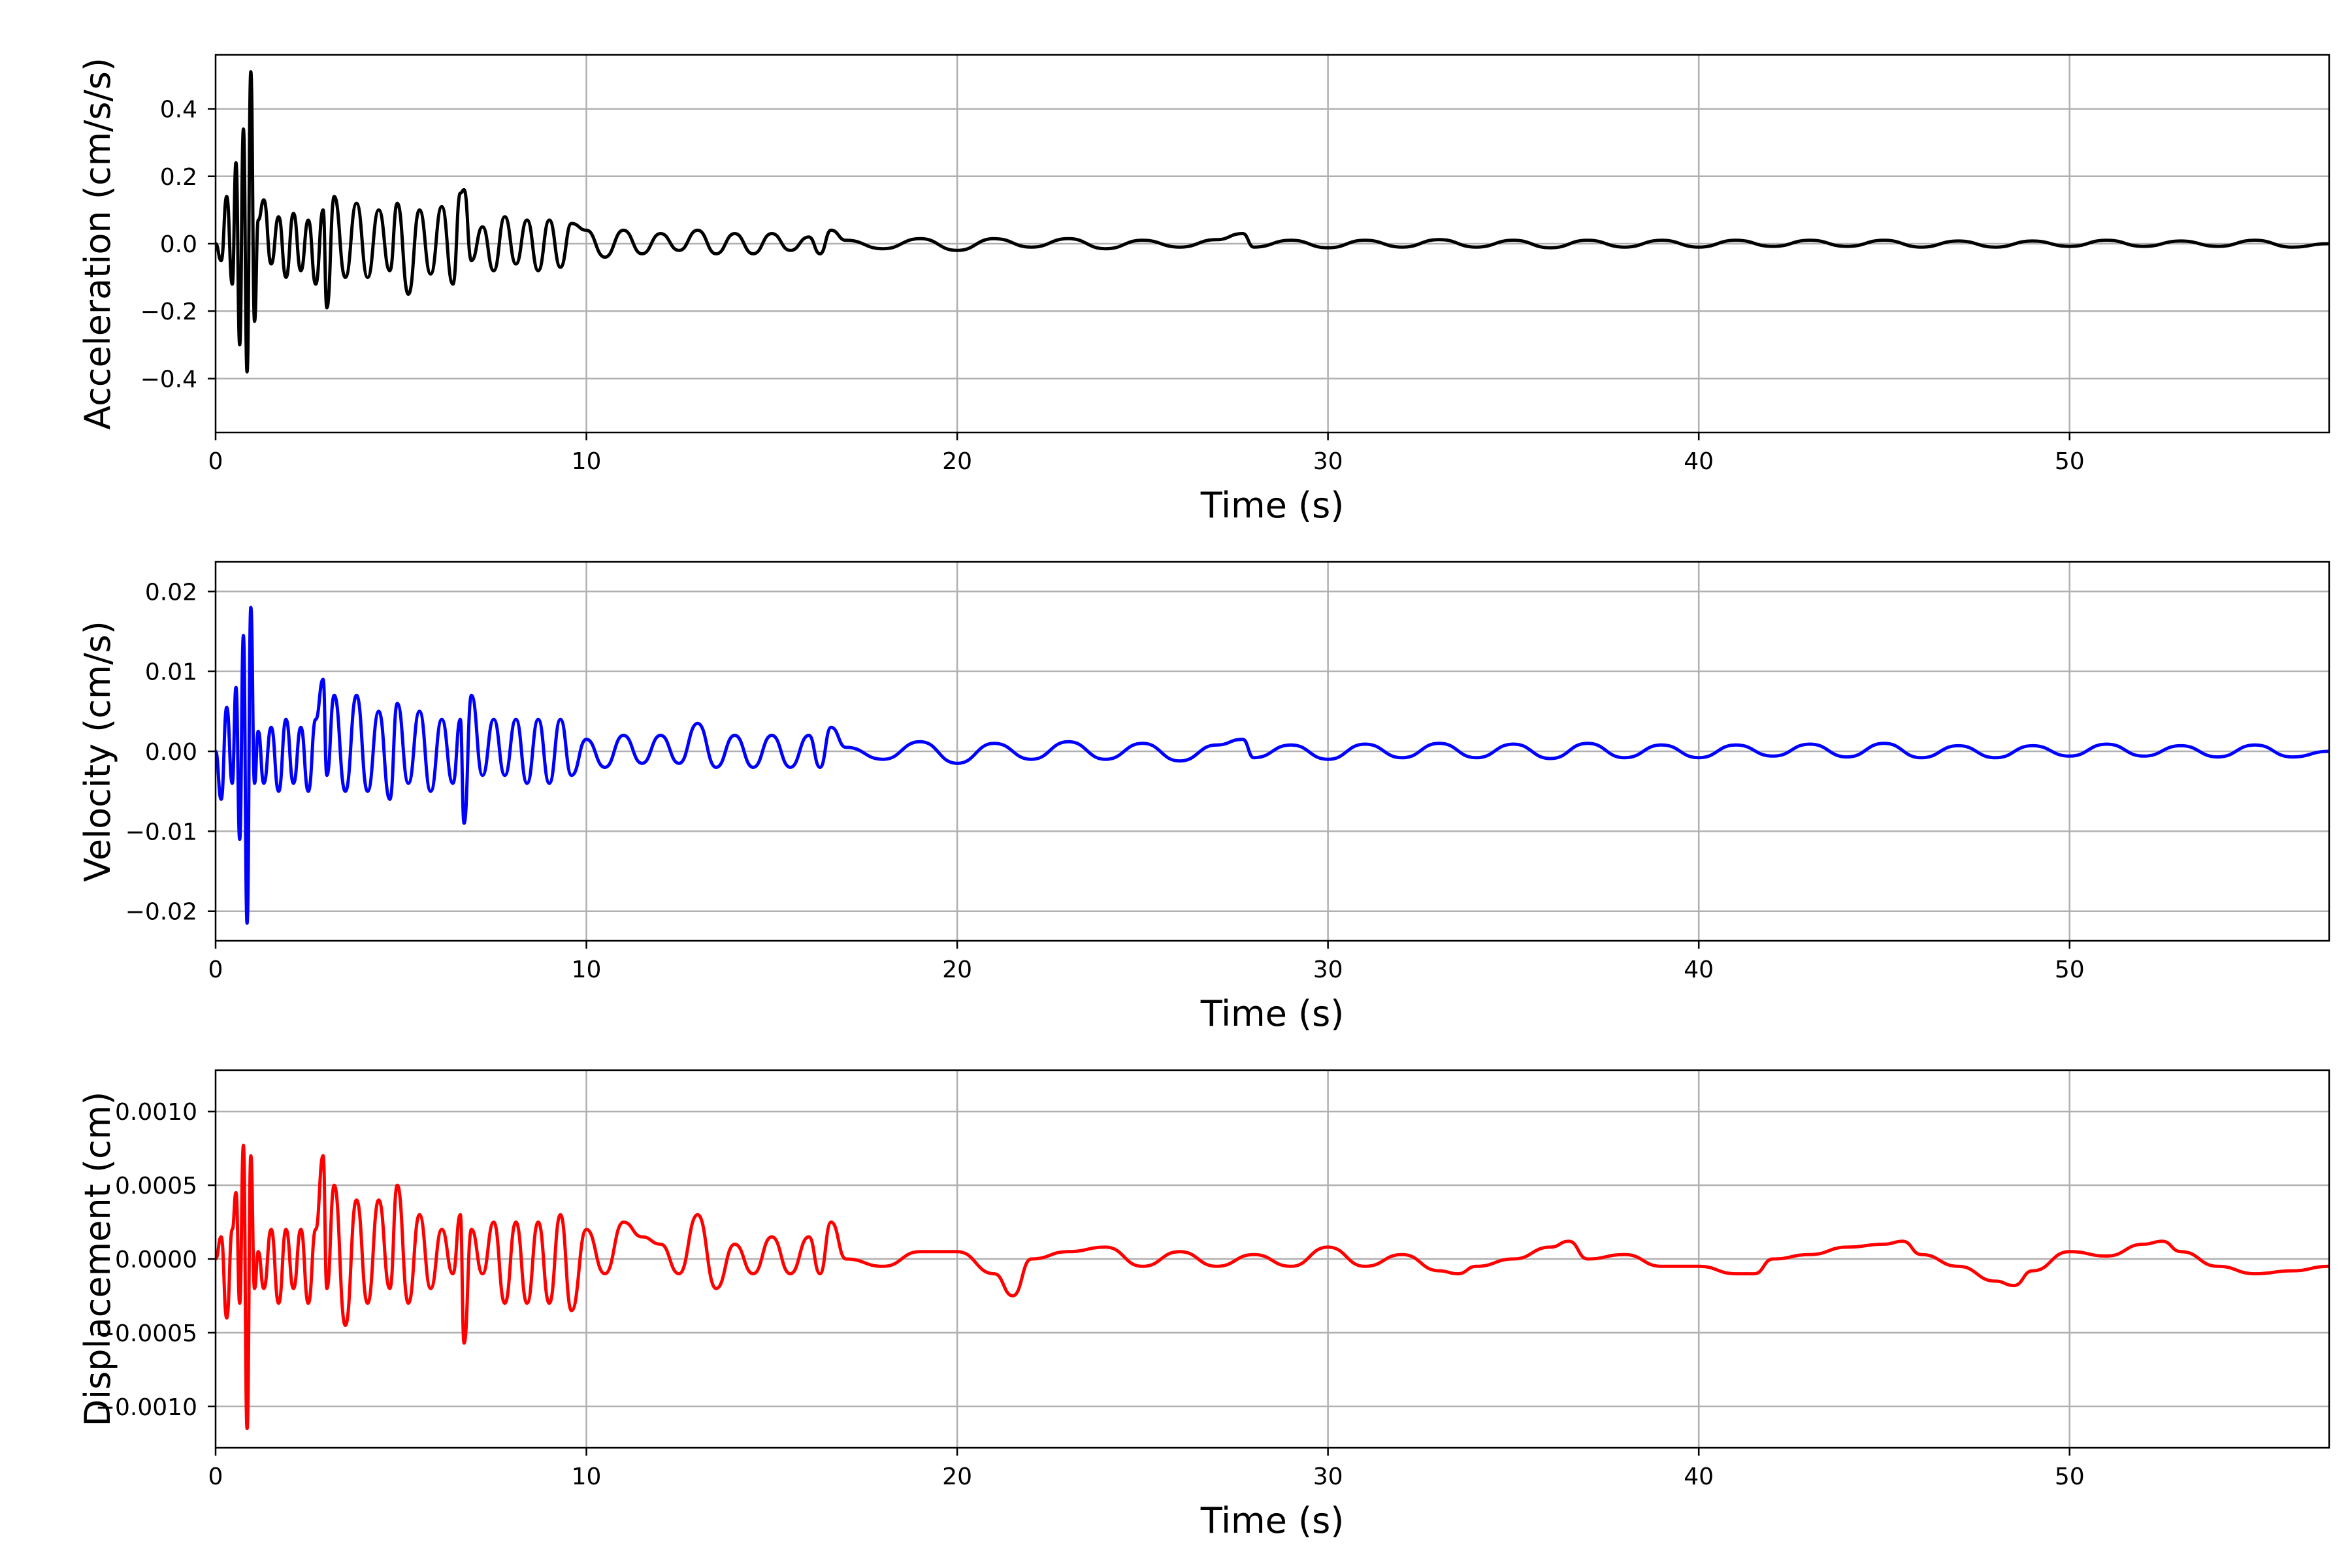 The width and height of the screenshot is (2352, 1568). I want to click on velocity-y-axis-label: Velocity (cm/s), so click(97, 751).